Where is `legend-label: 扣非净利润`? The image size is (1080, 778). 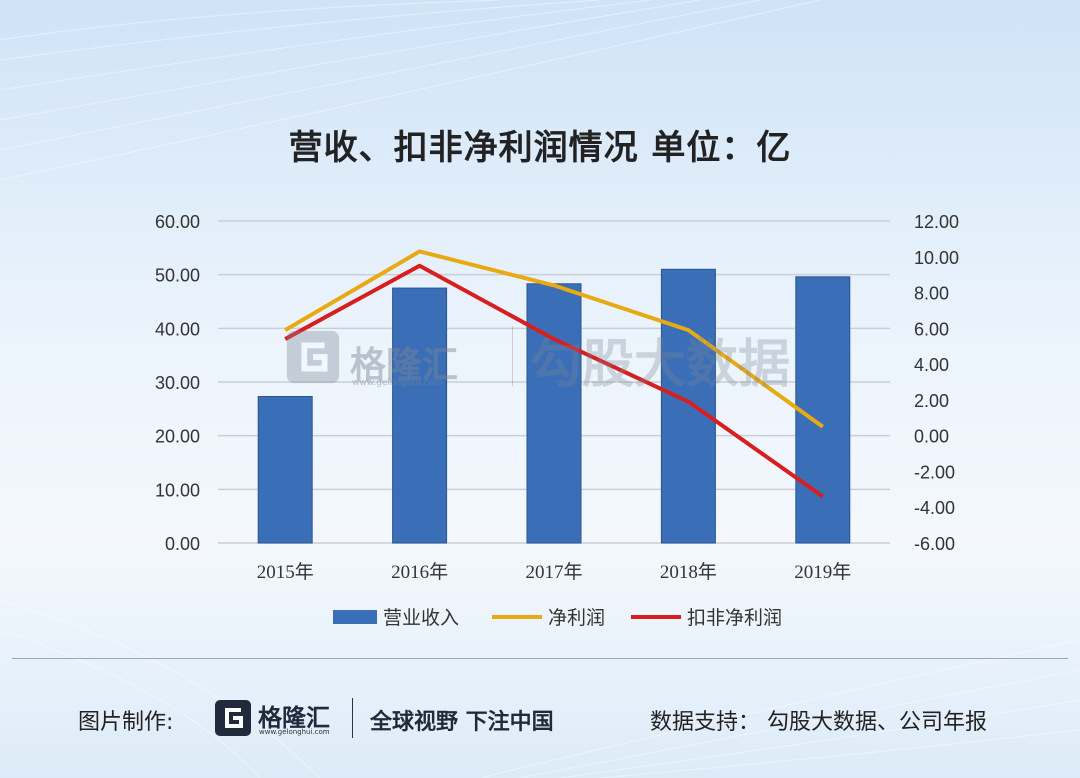 legend-label: 扣非净利润 is located at coordinates (734, 618).